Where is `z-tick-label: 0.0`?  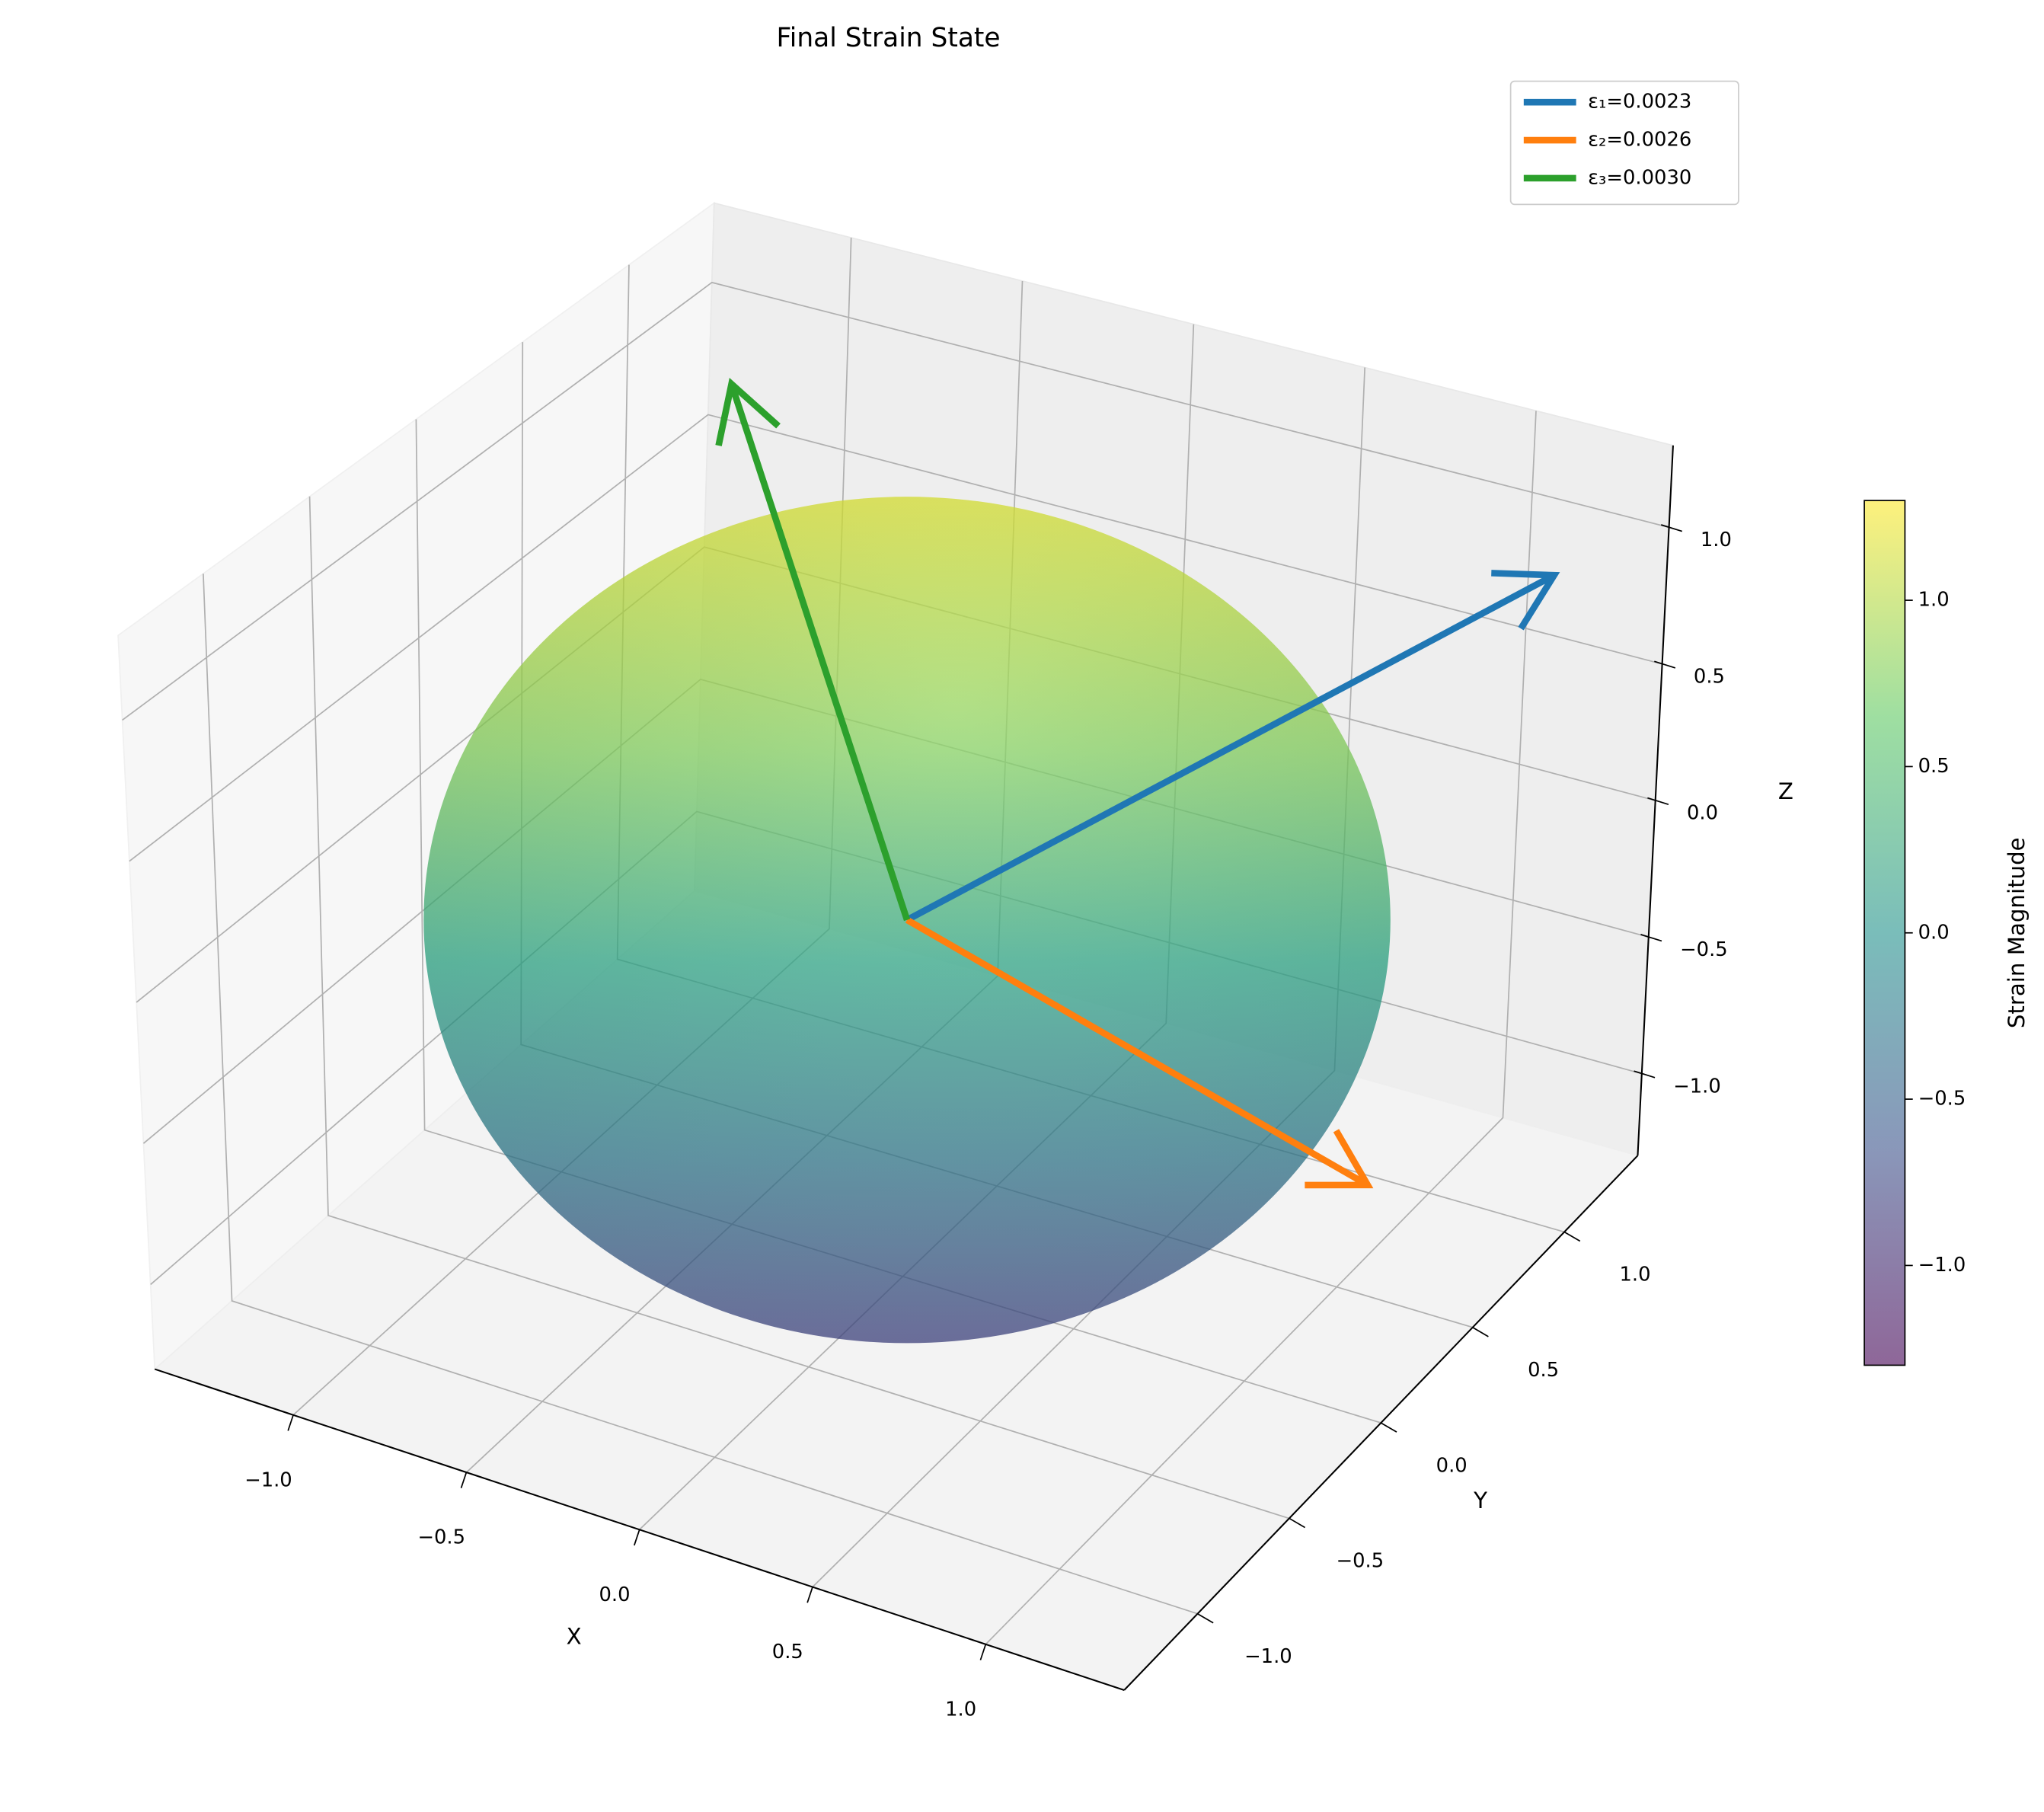
z-tick-label: 0.0 is located at coordinates (1702, 813).